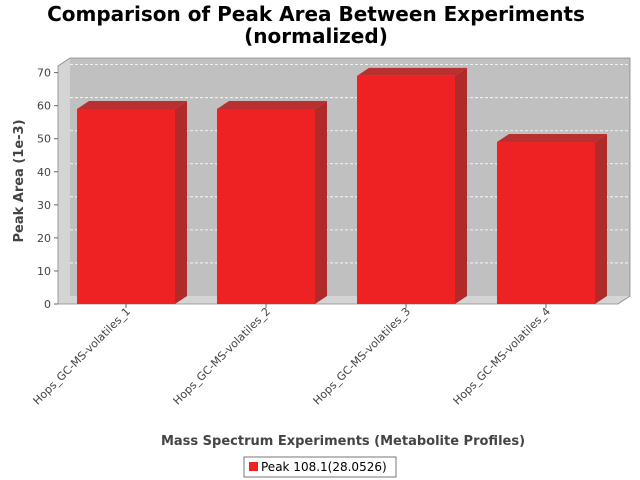  I want to click on chart-subtitle: (normalized), so click(316, 36).